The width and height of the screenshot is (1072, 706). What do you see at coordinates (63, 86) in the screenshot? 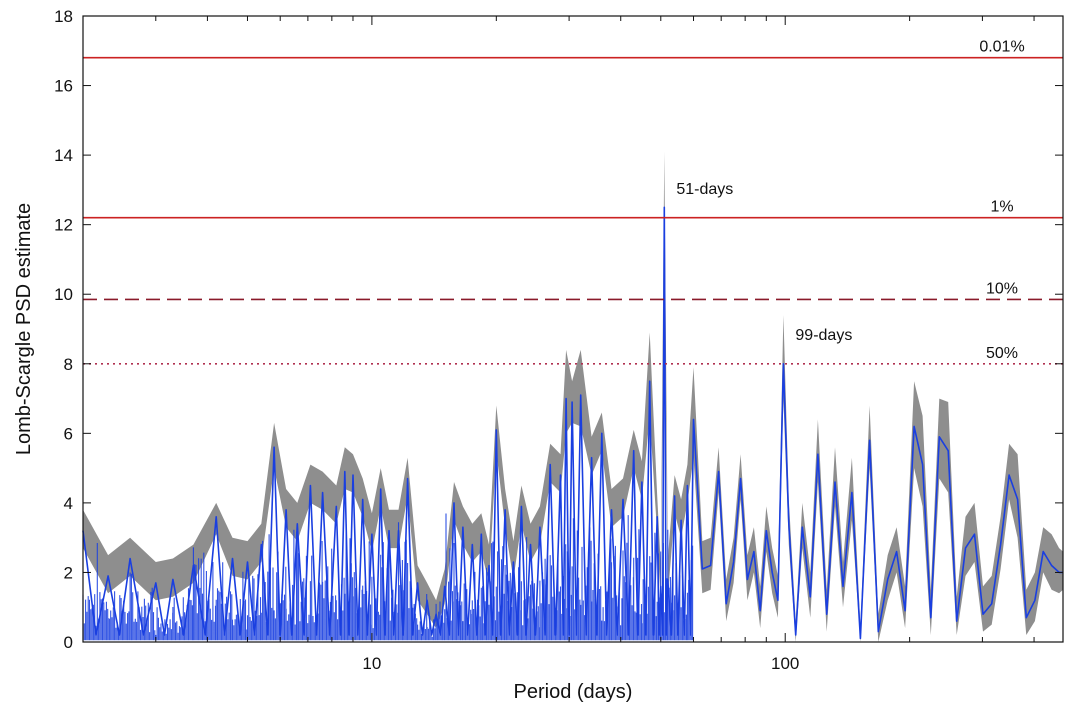
I see `y-tick-label: 16` at bounding box center [63, 86].